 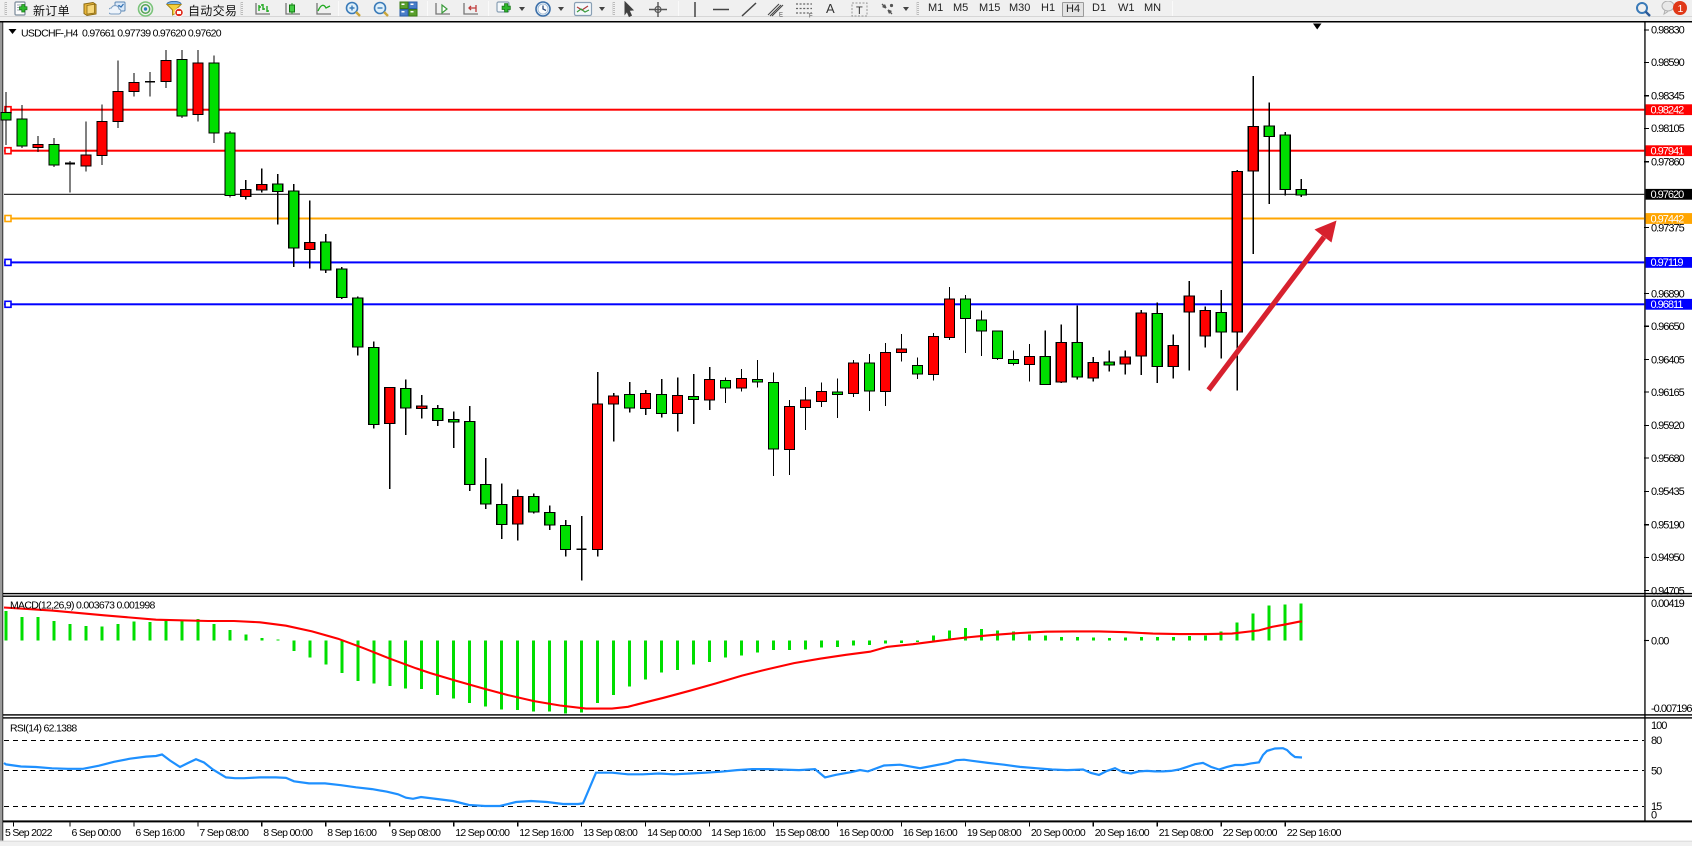 I want to click on svg-text: 0.98830, so click(x=1668, y=31).